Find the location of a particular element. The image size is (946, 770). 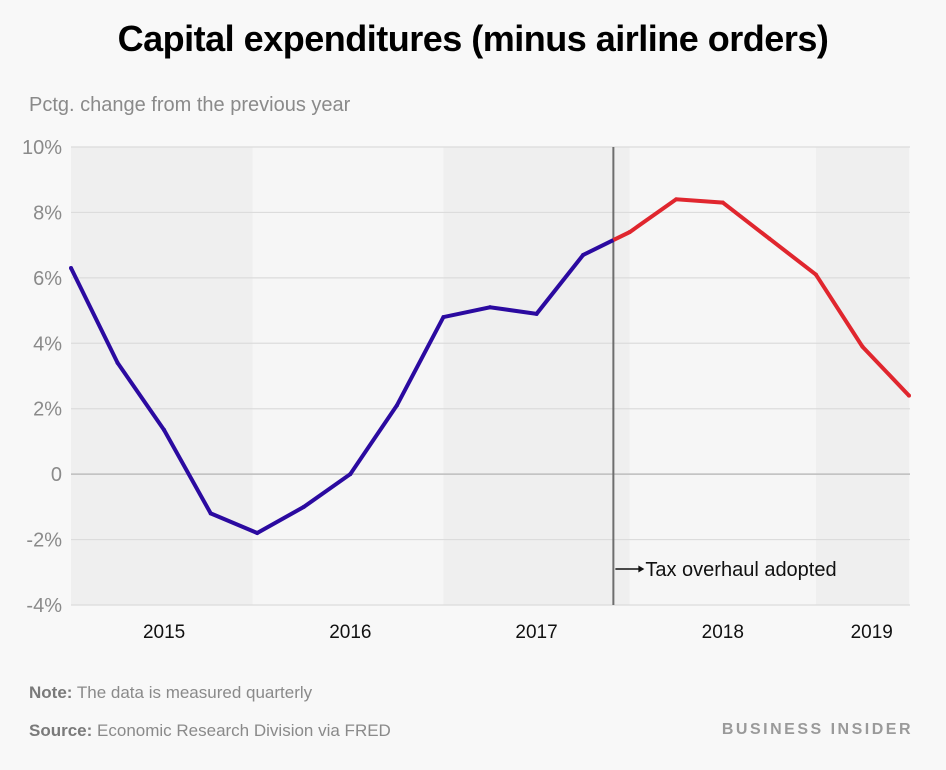

y-tick-label: 2% is located at coordinates (47, 410).